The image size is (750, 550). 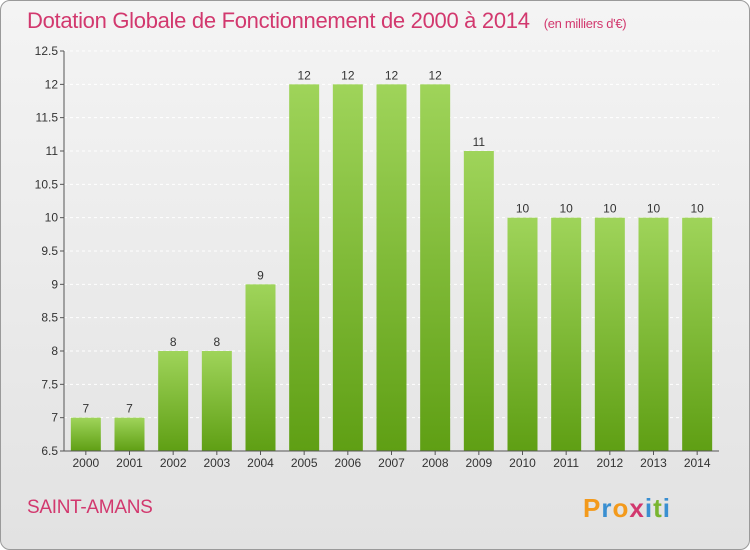 I want to click on x-tick-label: 2010, so click(x=522, y=463).